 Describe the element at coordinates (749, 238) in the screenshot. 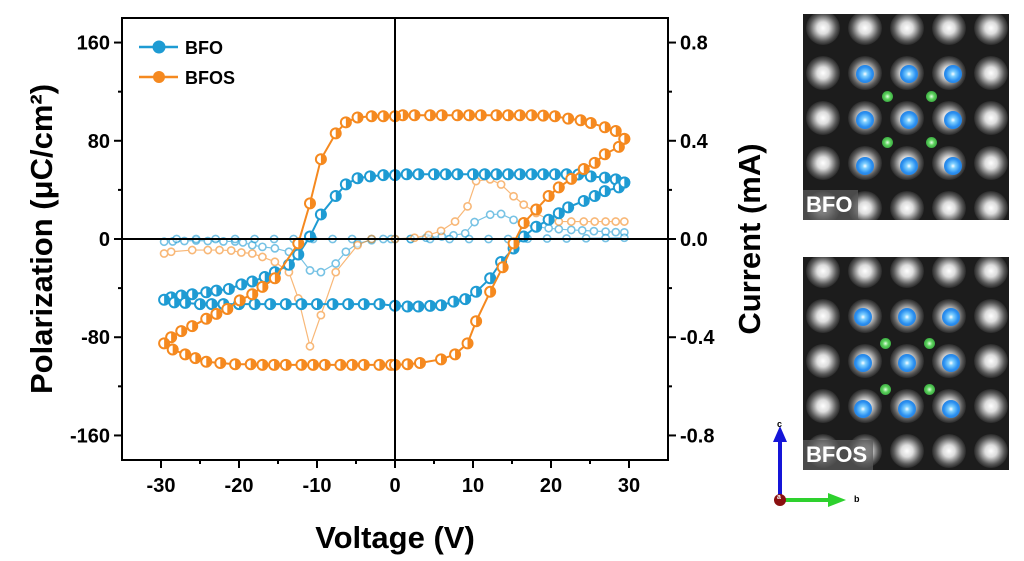

I see `y2-axis-title: Current (mA)` at that location.